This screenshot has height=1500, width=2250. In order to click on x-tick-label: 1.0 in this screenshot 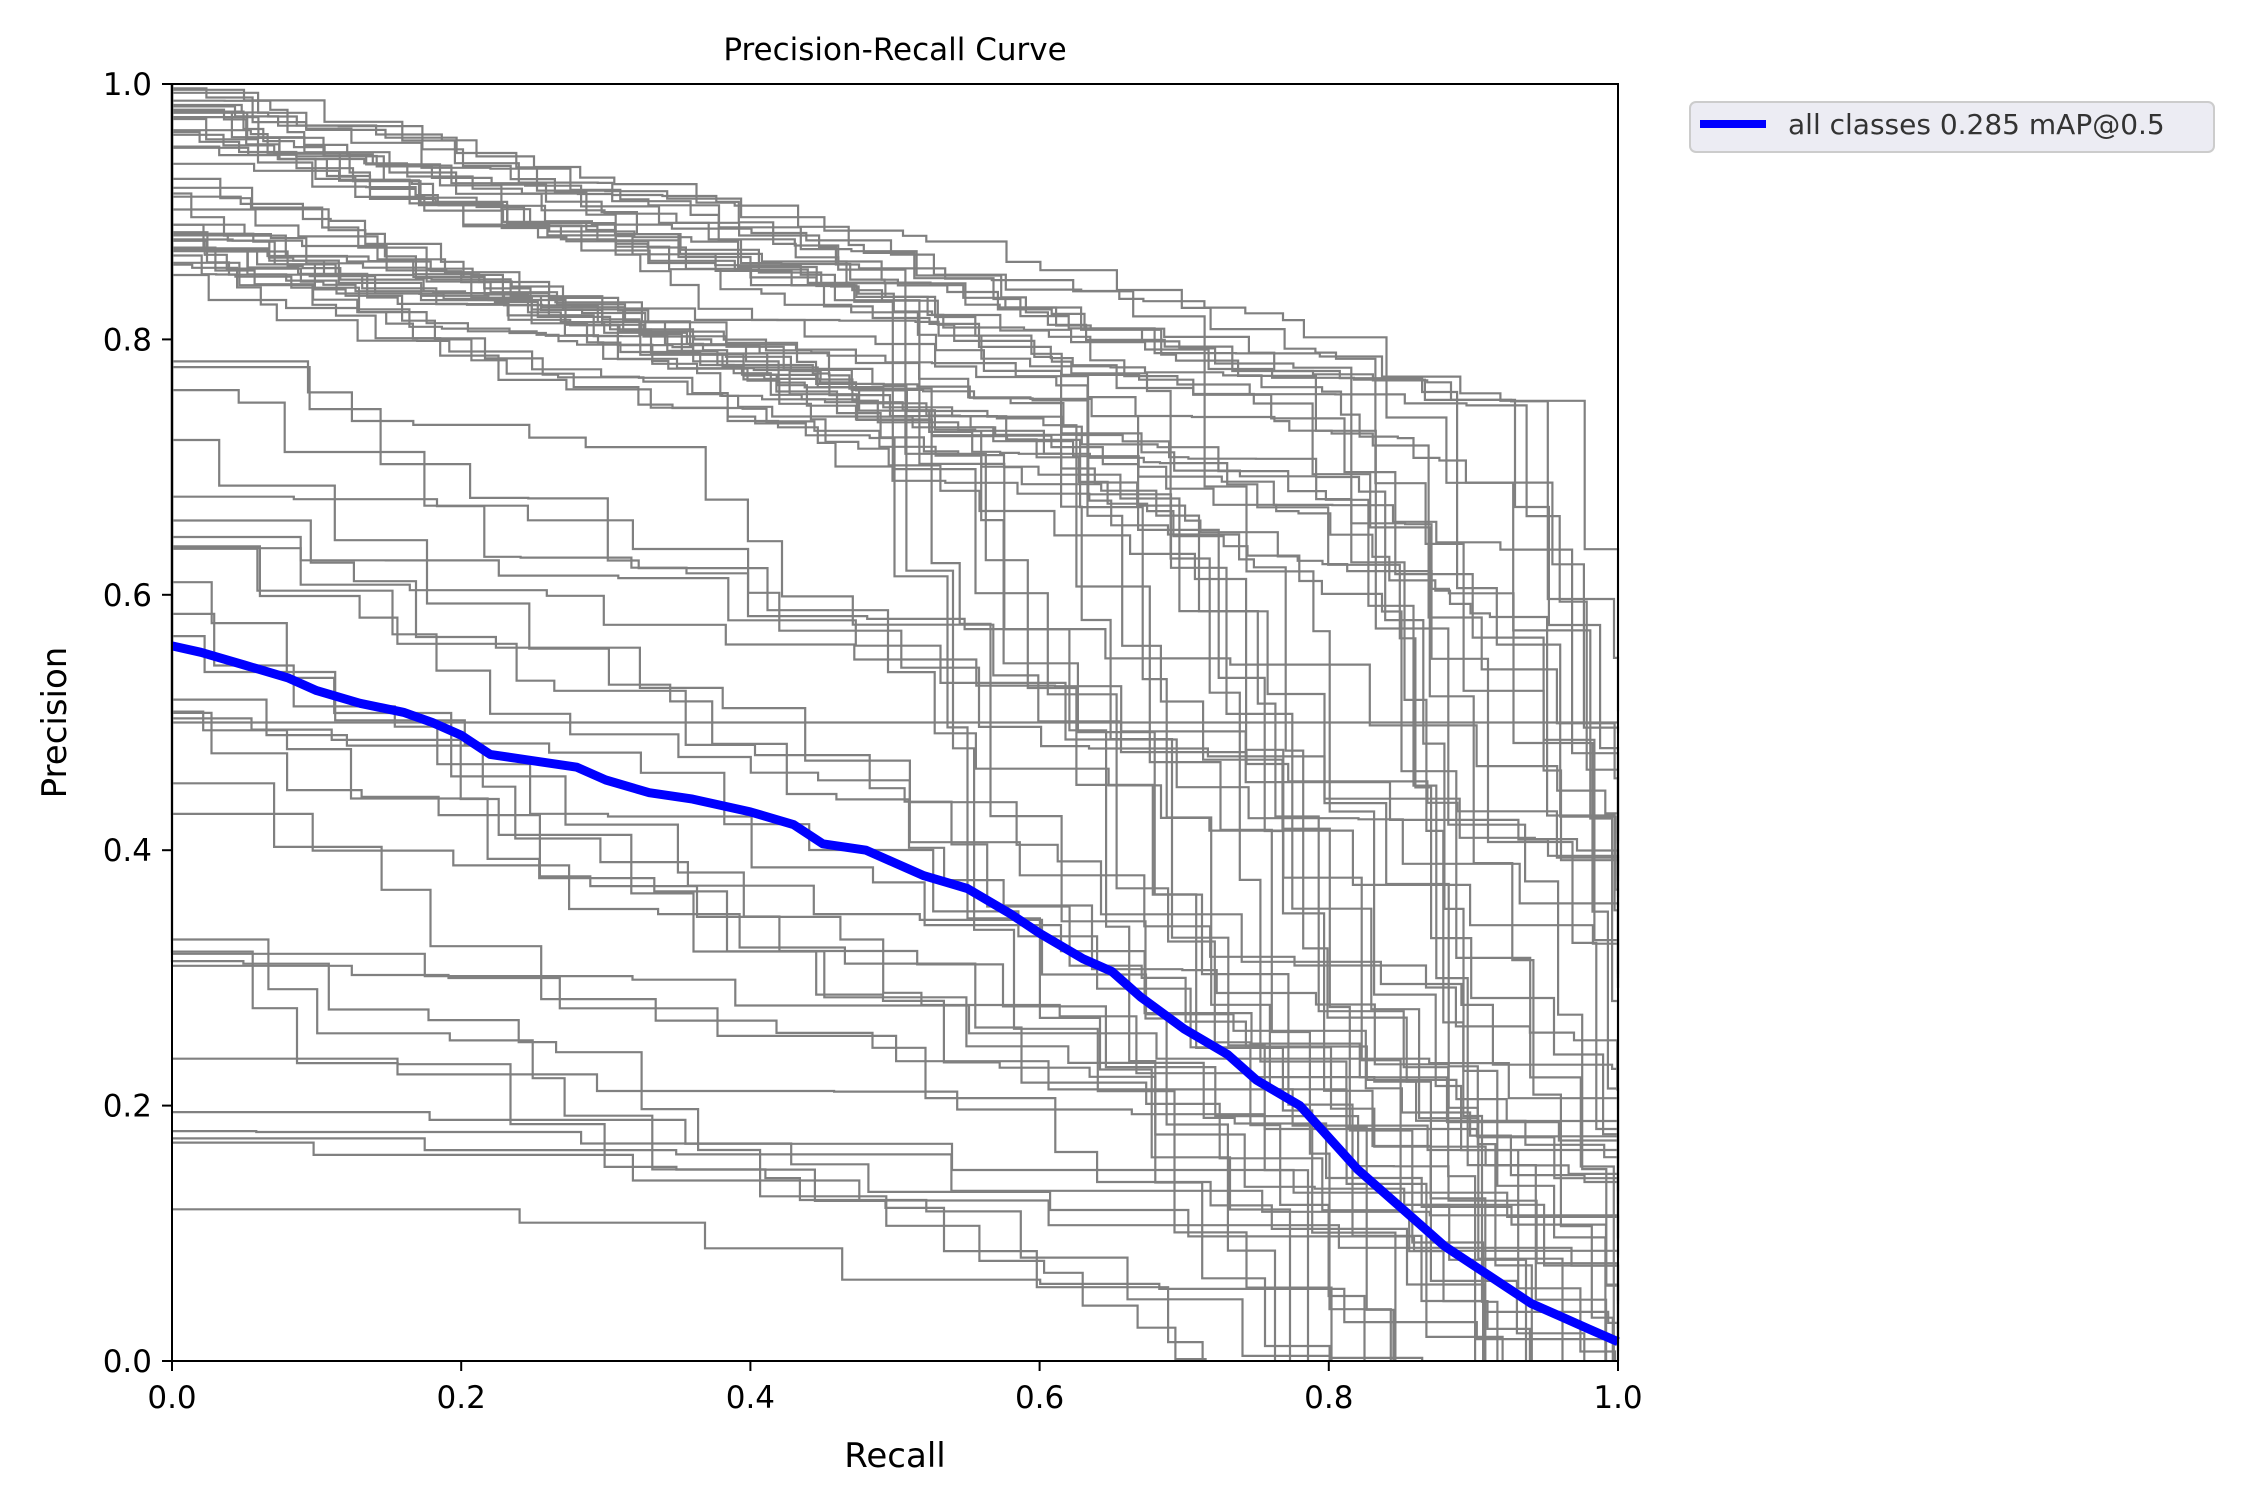, I will do `click(1617, 1398)`.